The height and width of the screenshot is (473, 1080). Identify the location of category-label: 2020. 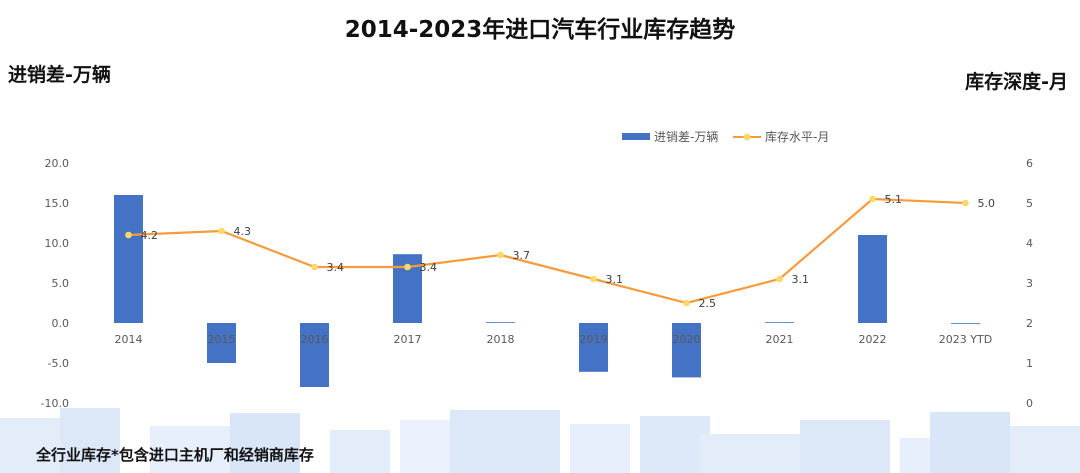
(687, 339).